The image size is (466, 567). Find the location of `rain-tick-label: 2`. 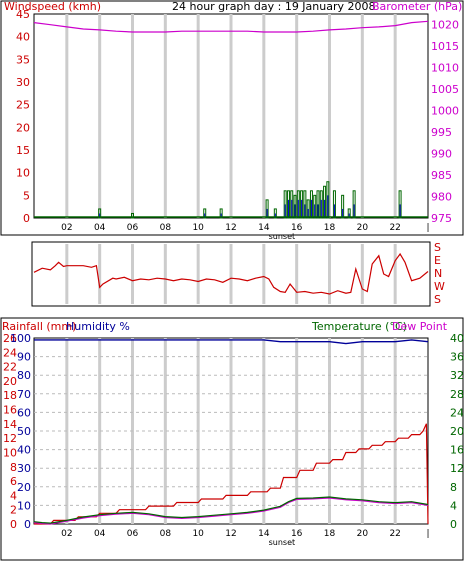

rain-tick-label: 2 is located at coordinates (13, 510).